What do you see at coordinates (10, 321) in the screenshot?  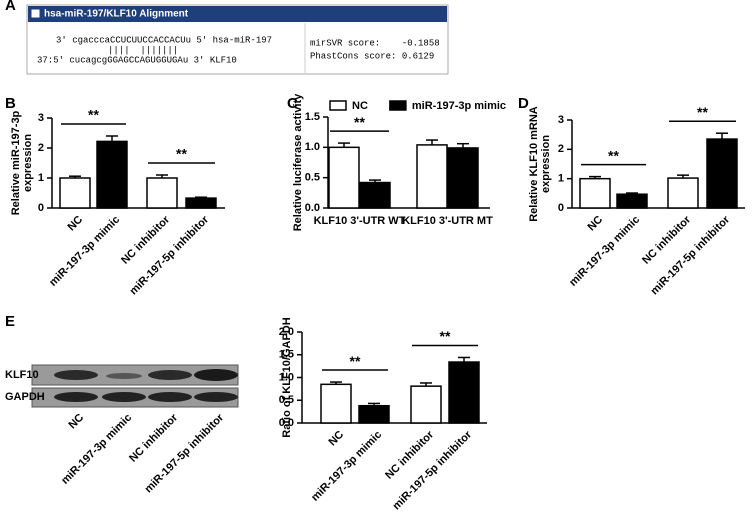 I see `panel-letter: E` at bounding box center [10, 321].